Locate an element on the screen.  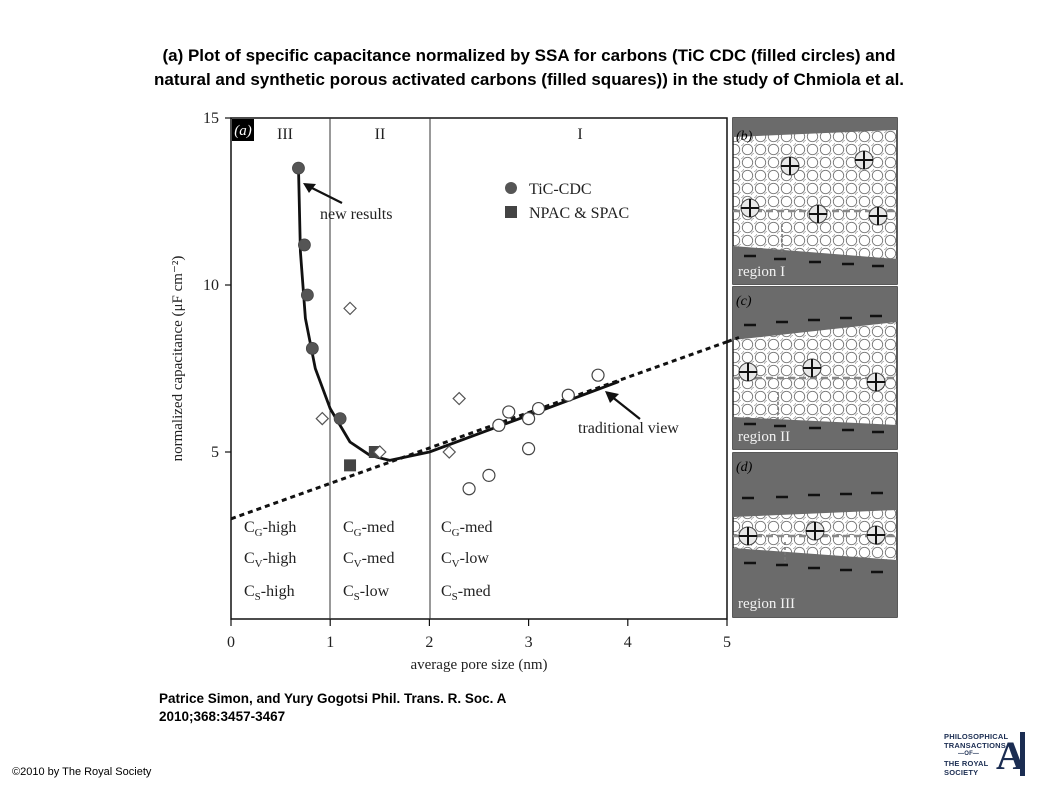
annotation-new-results: new results is located at coordinates (356, 214).